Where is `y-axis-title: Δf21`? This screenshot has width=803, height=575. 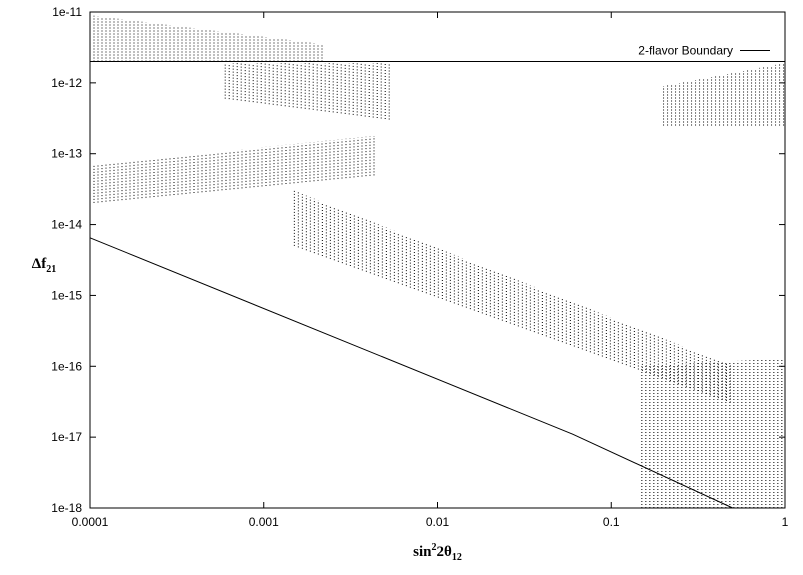 y-axis-title: Δf21 is located at coordinates (44, 265).